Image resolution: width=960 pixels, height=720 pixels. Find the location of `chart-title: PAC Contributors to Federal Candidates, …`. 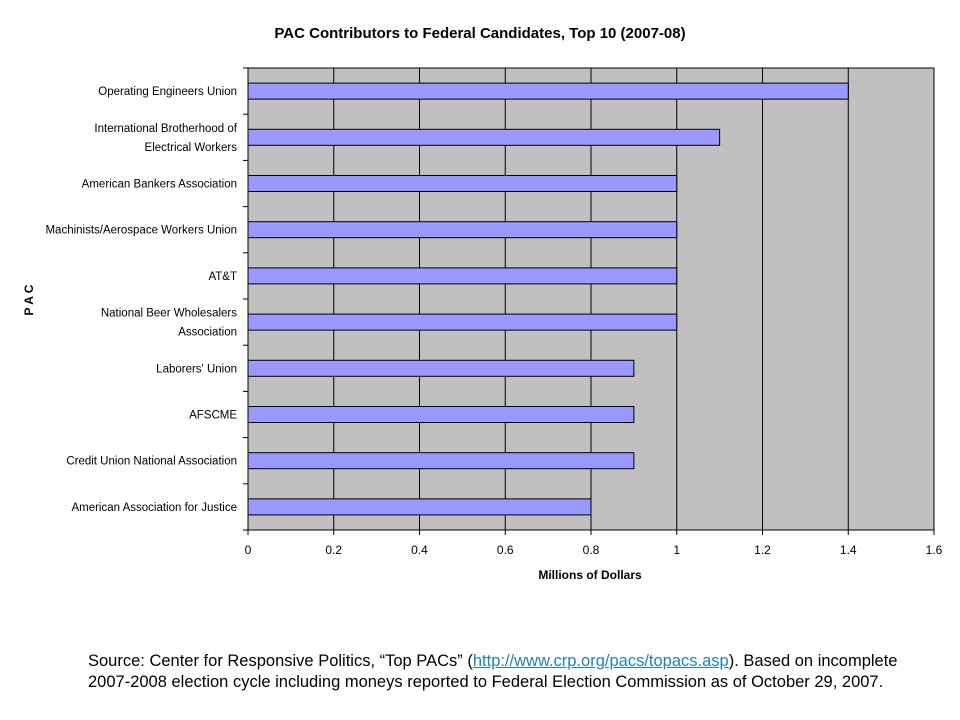

chart-title: PAC Contributors to Federal Candidates, … is located at coordinates (479, 33).